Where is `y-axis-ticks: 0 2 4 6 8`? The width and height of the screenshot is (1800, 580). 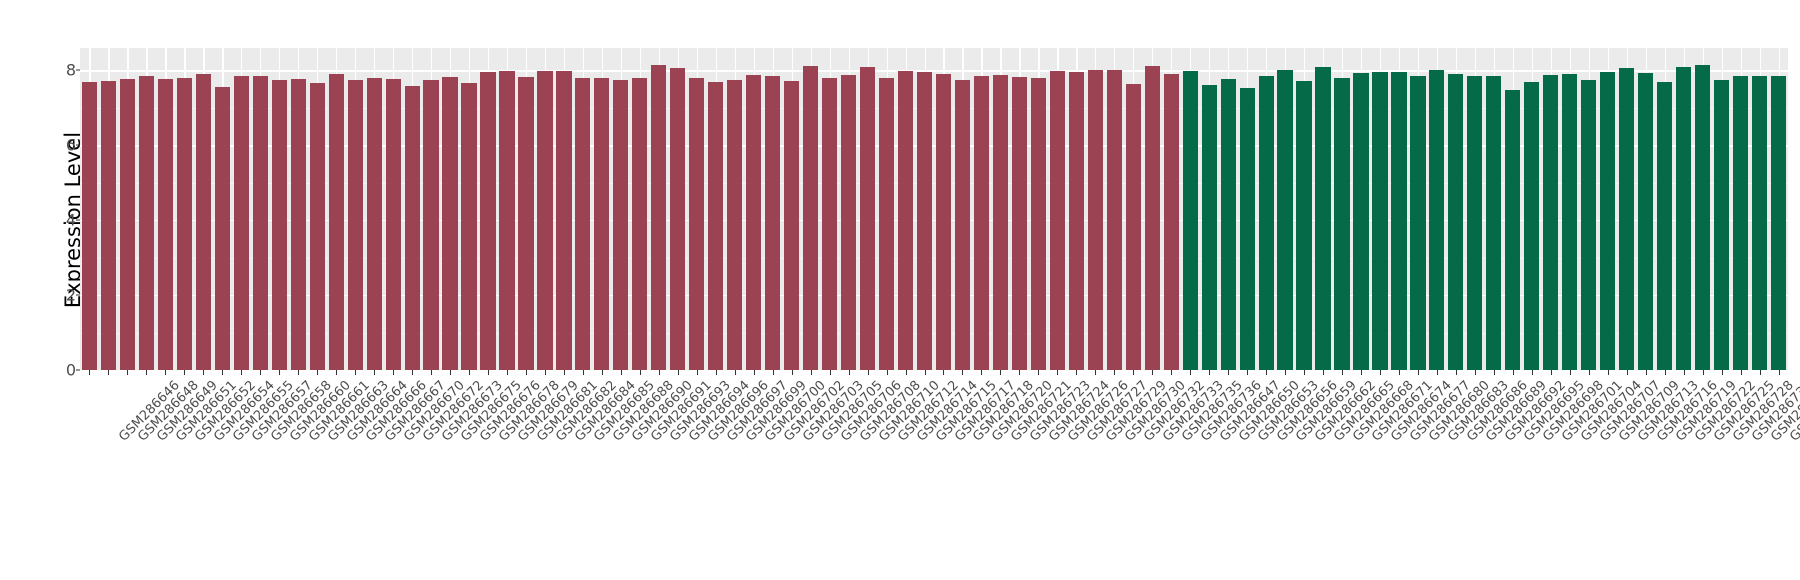 y-axis-ticks: 0 2 4 6 8 is located at coordinates (59, 214).